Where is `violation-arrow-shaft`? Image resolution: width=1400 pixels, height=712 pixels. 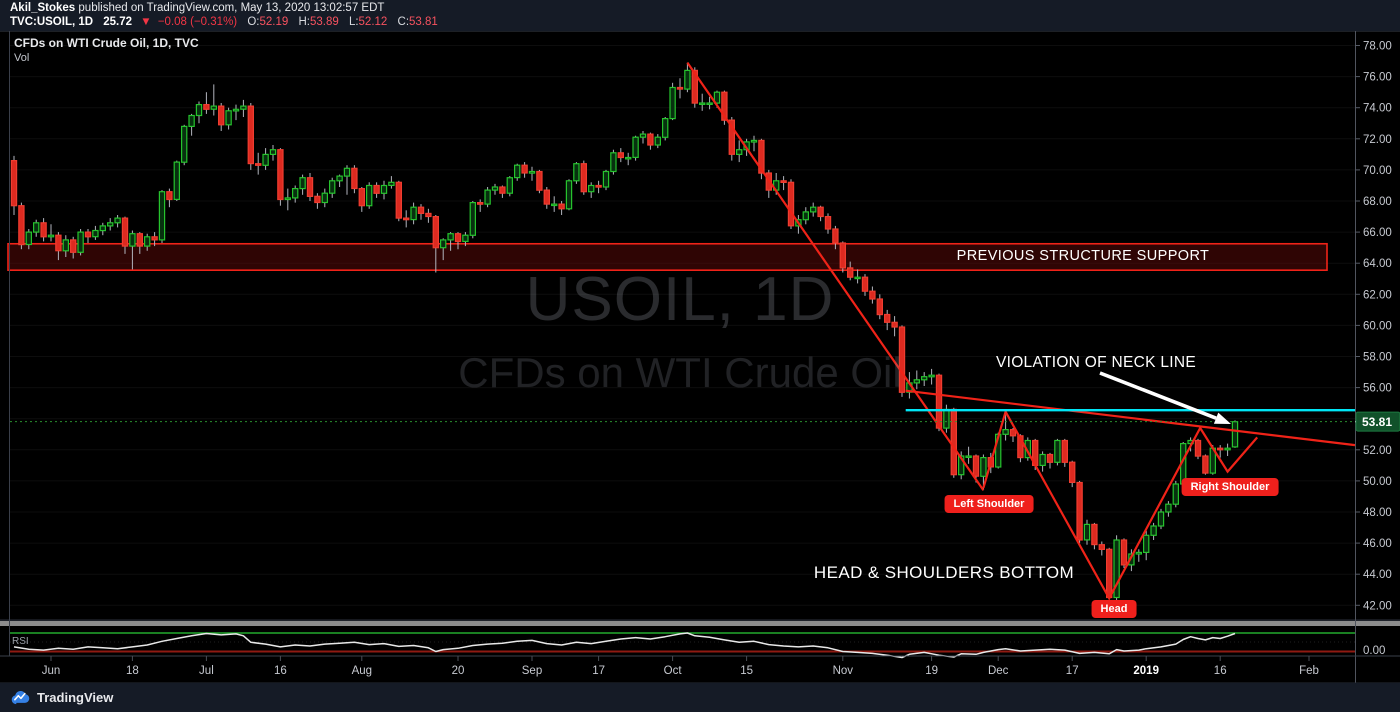
violation-arrow-shaft is located at coordinates (1158, 395).